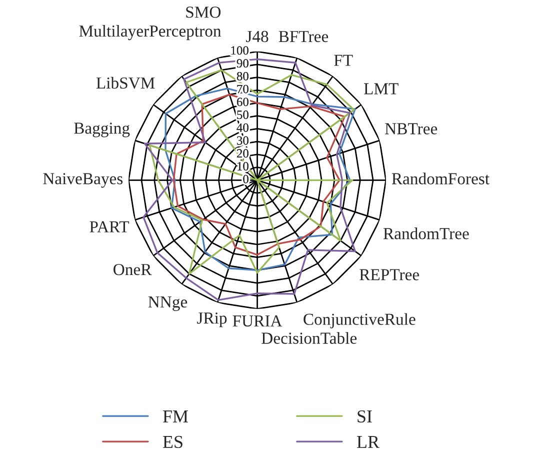 This screenshot has height=468, width=536. Describe the element at coordinates (426, 234) in the screenshot. I see `spoke-label: RandomTree` at that location.